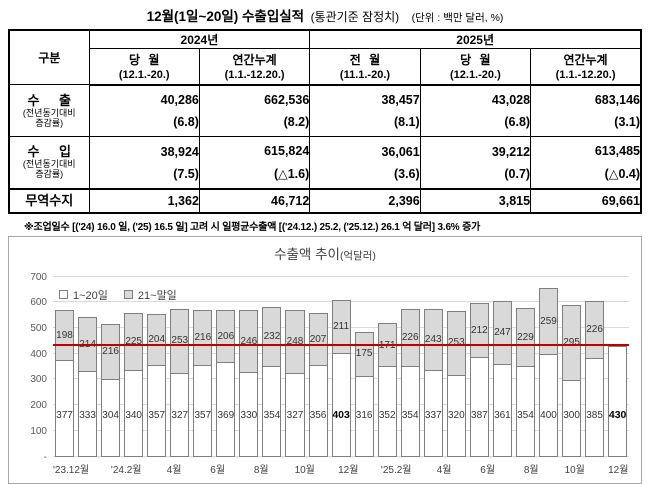  What do you see at coordinates (586, 162) in the screenshot?
I see `import-2025-ytd-cell: 613,485 (△0.4)` at bounding box center [586, 162].